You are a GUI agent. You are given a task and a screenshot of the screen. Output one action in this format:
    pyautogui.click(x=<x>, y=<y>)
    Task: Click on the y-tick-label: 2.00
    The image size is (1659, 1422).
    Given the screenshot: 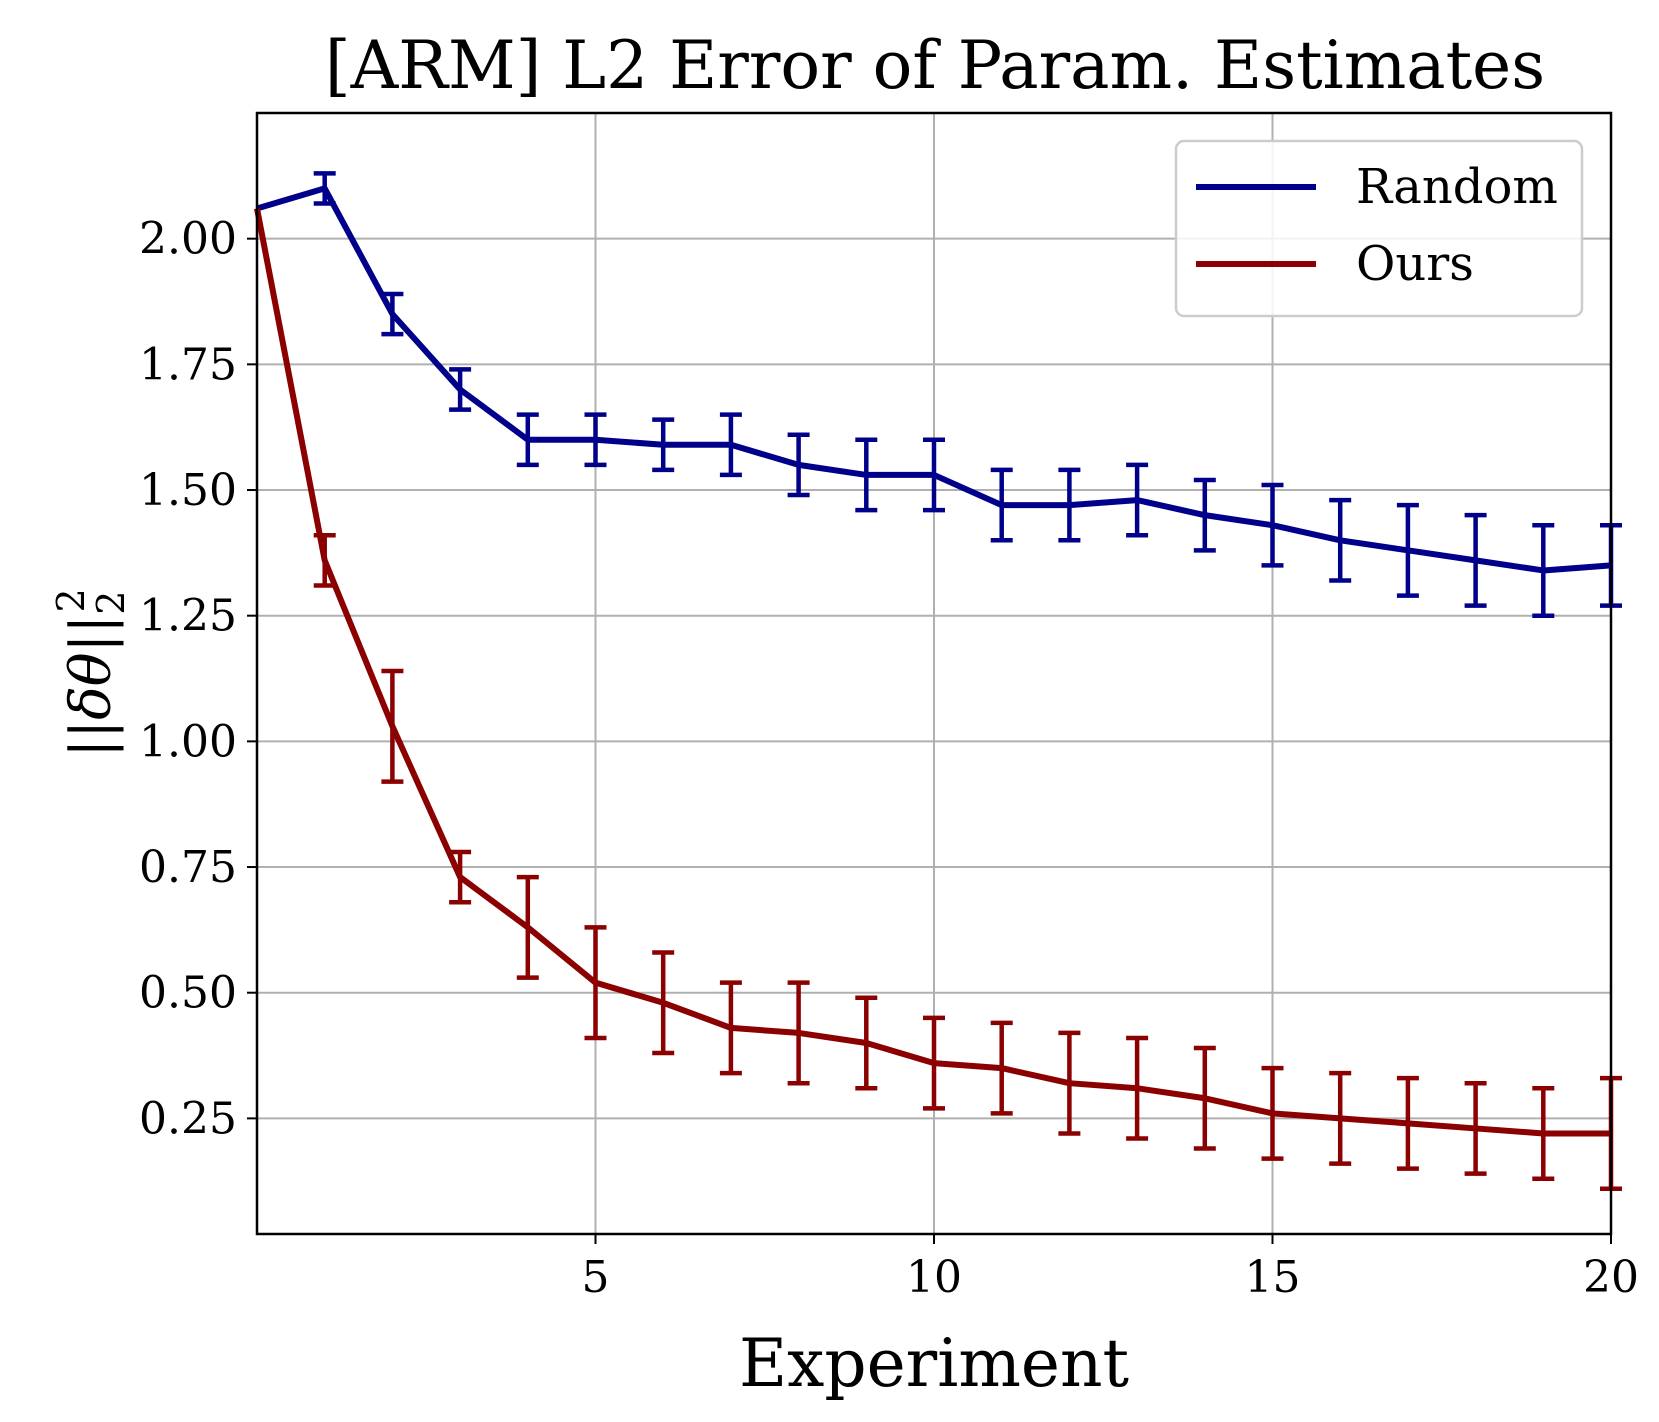 What is the action you would take?
    pyautogui.click(x=188, y=239)
    